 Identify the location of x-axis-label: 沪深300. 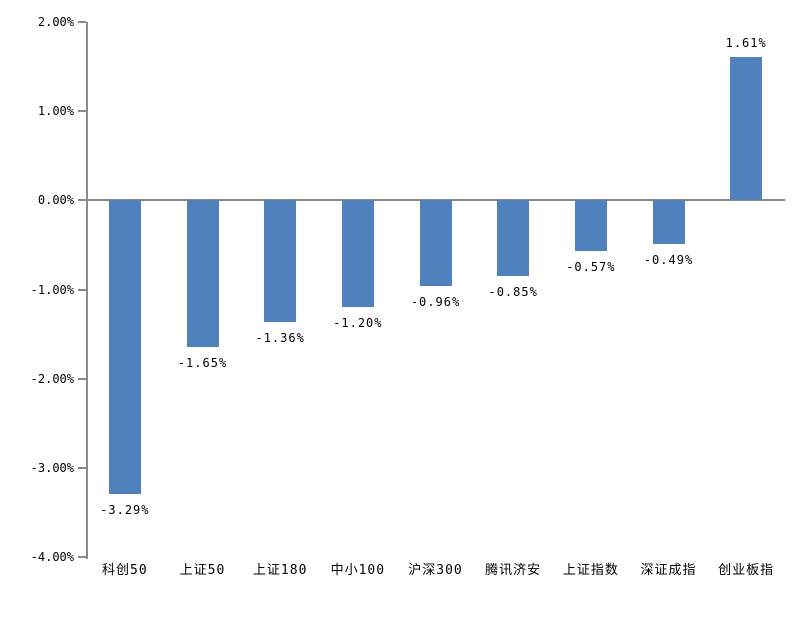
(435, 570).